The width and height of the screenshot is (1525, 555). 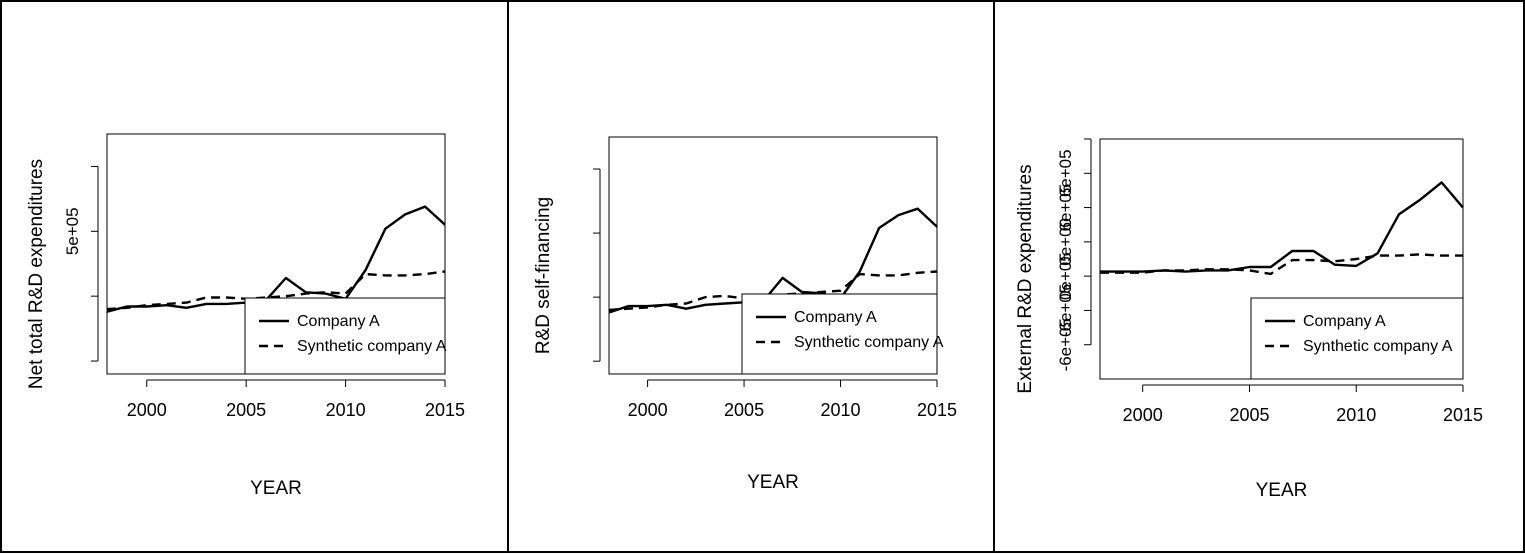 I want to click on y-axis-title: Net total R&D expenditures, so click(x=36, y=274).